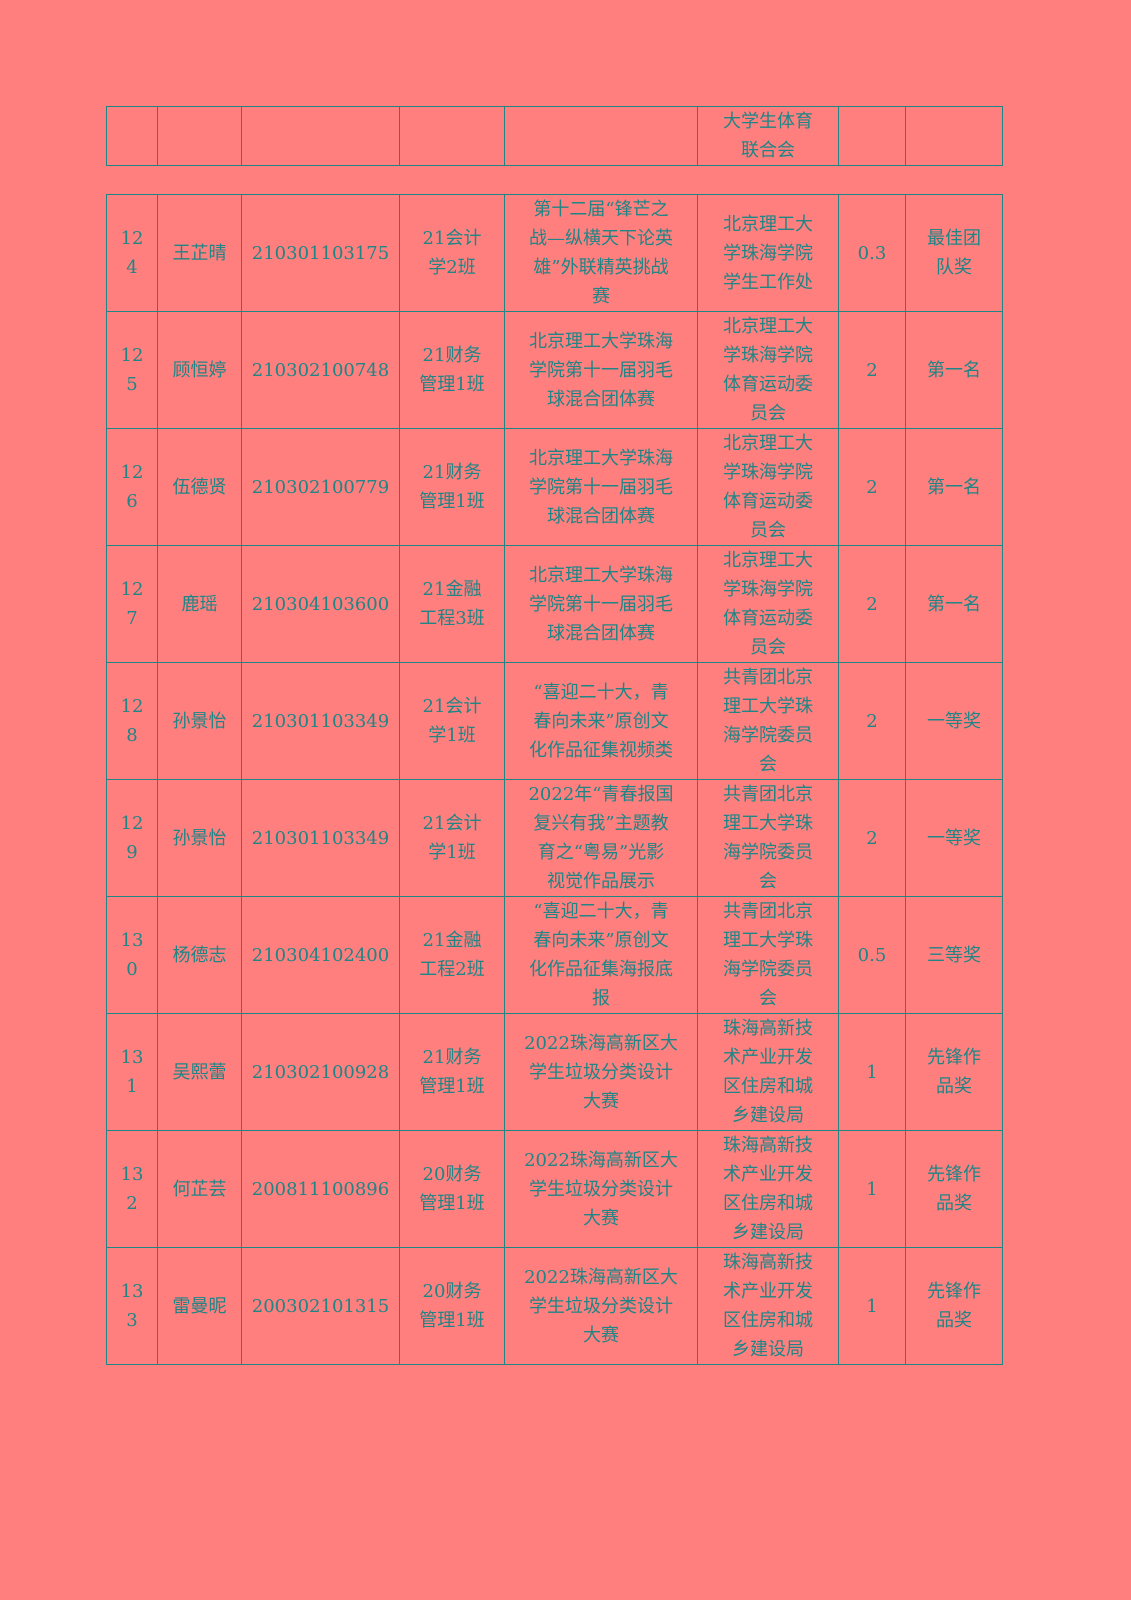 The image size is (1131, 1600). What do you see at coordinates (132, 1072) in the screenshot?
I see `cell-no: 13 1` at bounding box center [132, 1072].